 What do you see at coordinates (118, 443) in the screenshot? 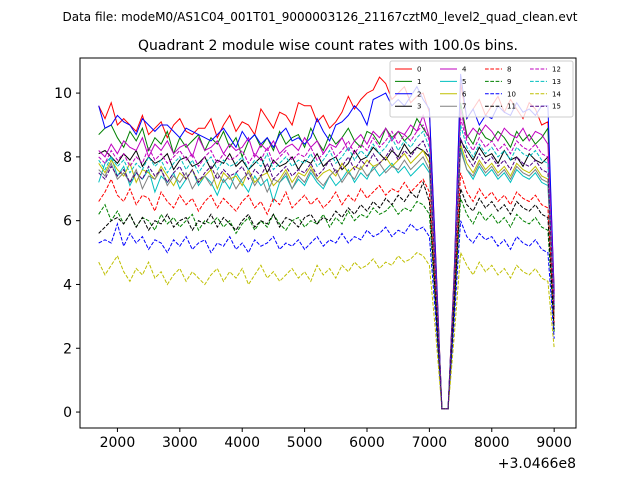
I see `x-tick-label: 2000` at bounding box center [118, 443].